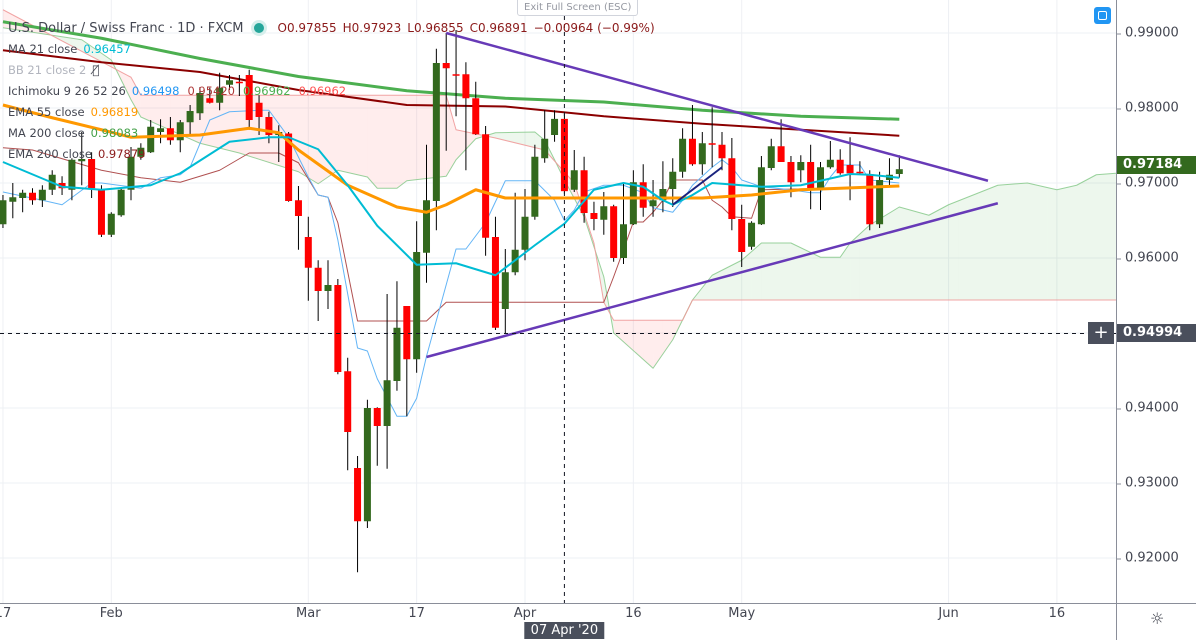 The height and width of the screenshot is (640, 1196). I want to click on legend-row: MA 21 close 0.96457, so click(331, 49).